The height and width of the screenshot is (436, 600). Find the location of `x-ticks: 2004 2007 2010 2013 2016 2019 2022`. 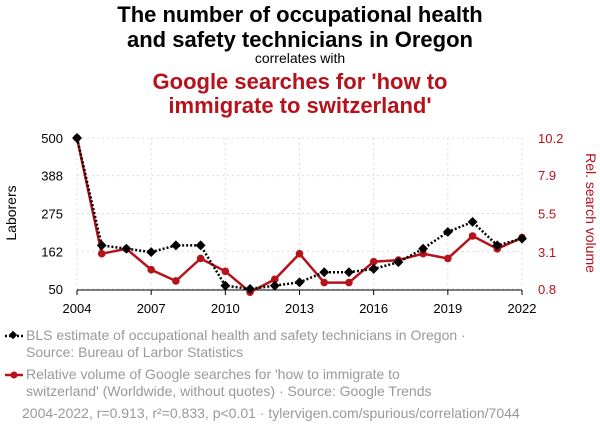

x-ticks: 2004 2007 2010 2013 2016 2019 2022 is located at coordinates (300, 303).